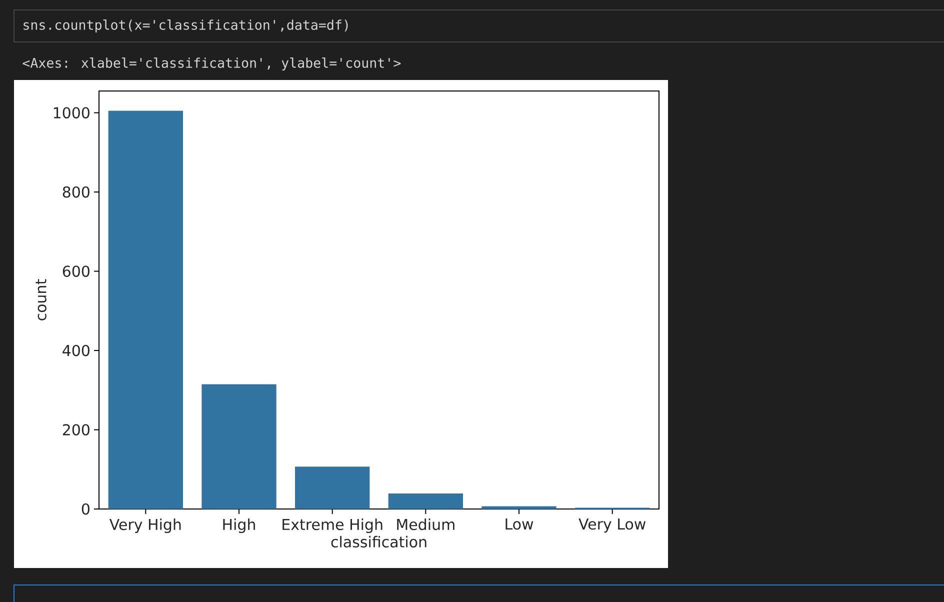 The height and width of the screenshot is (602, 944). What do you see at coordinates (76, 430) in the screenshot?
I see `y-tick-label: 200` at bounding box center [76, 430].